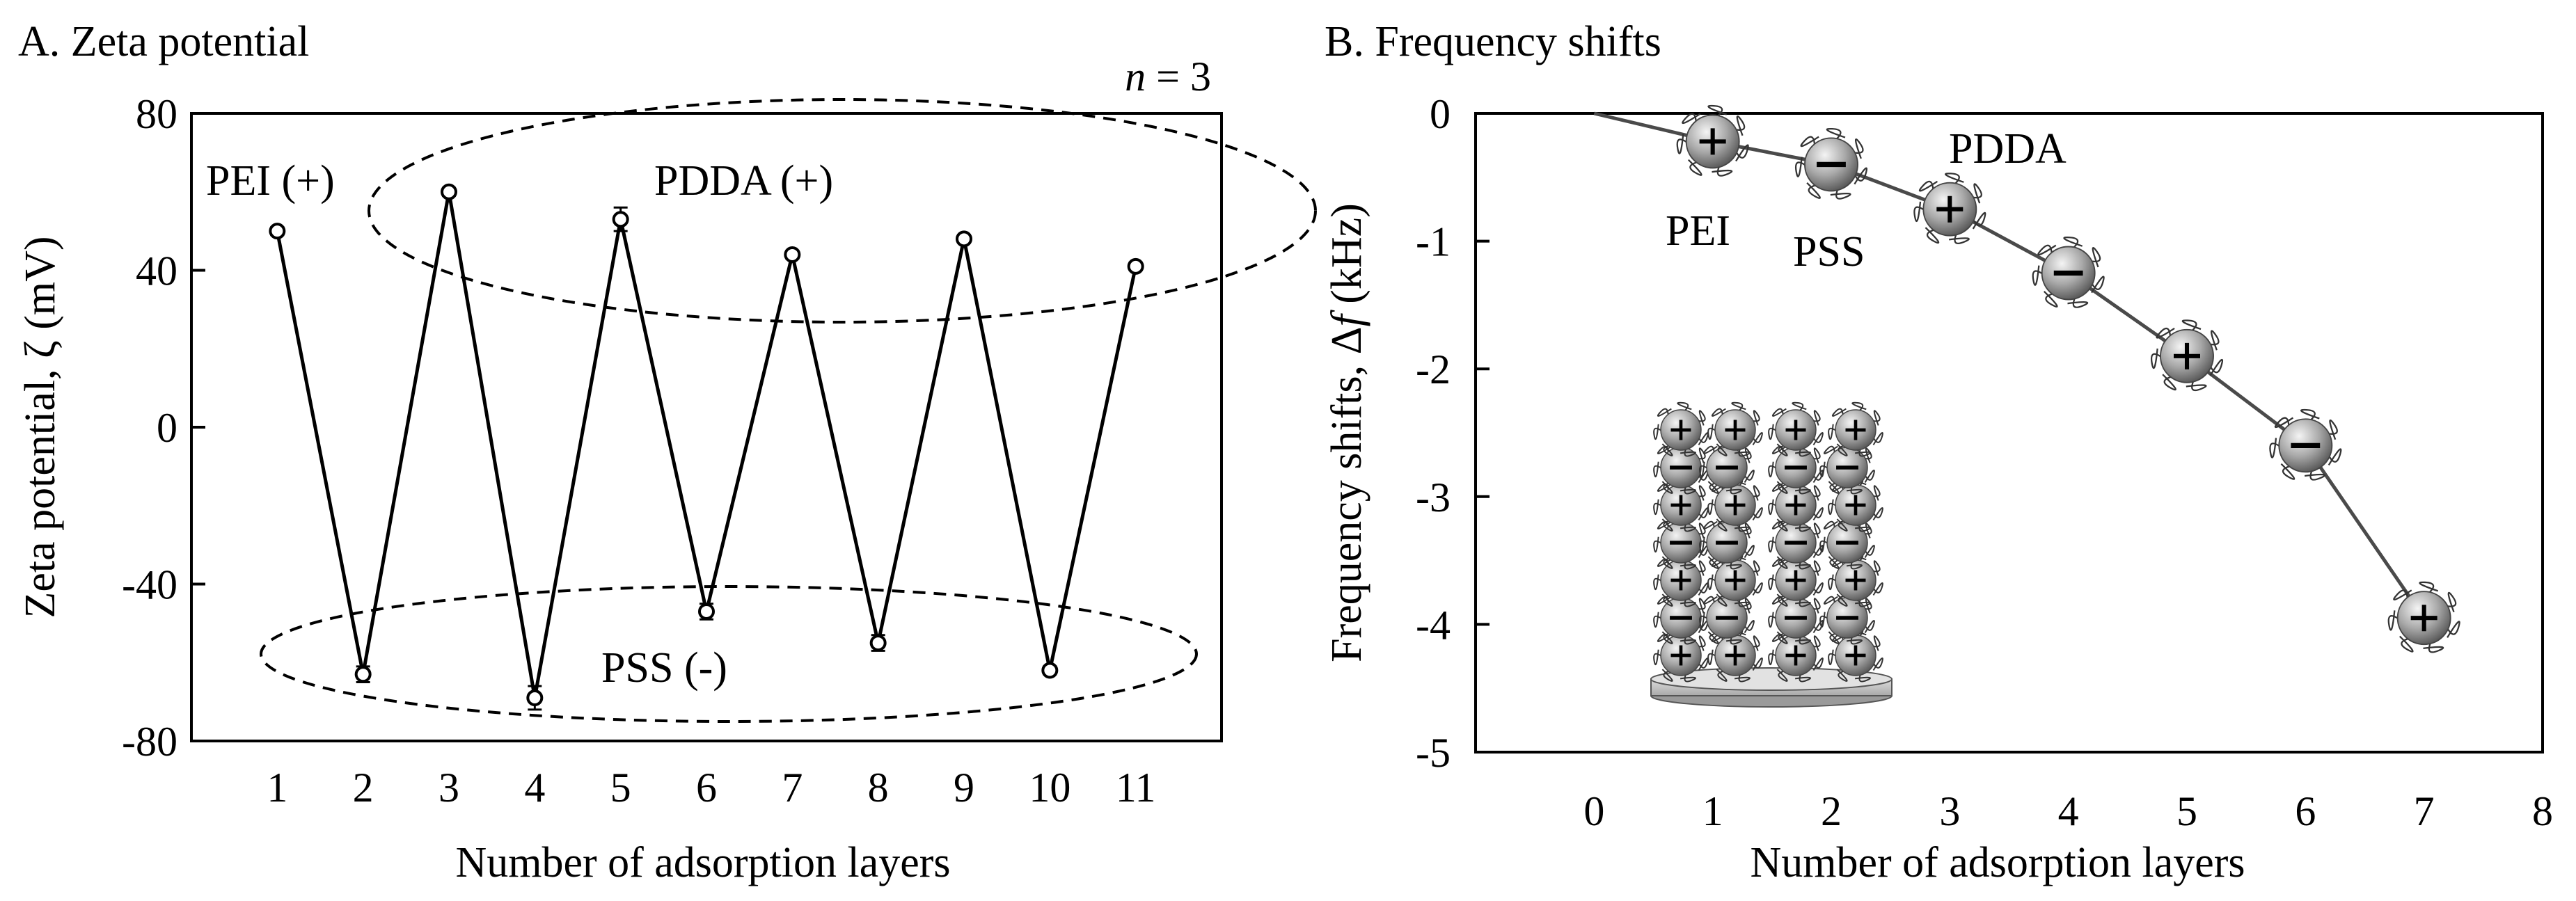 This screenshot has height=901, width=2576. What do you see at coordinates (40, 427) in the screenshot?
I see `panel-a-y-axis-label: Zeta potential, ζ (mV)` at bounding box center [40, 427].